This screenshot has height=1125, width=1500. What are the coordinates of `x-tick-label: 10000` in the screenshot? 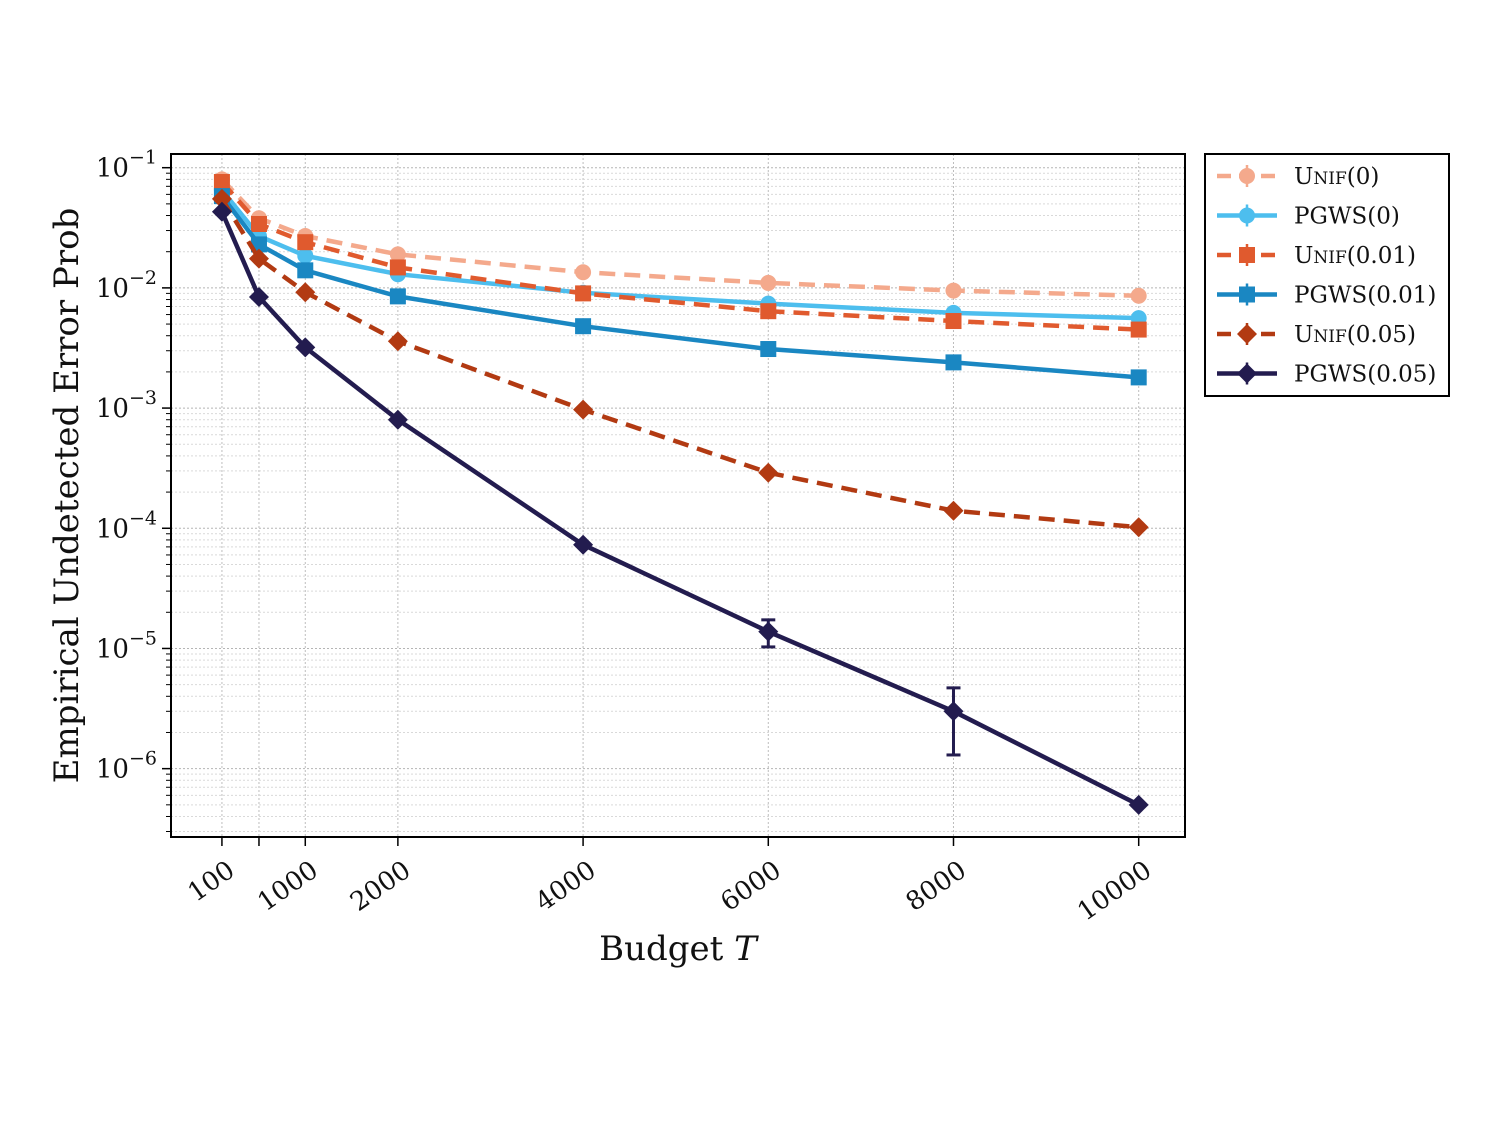 It's located at (1114, 891).